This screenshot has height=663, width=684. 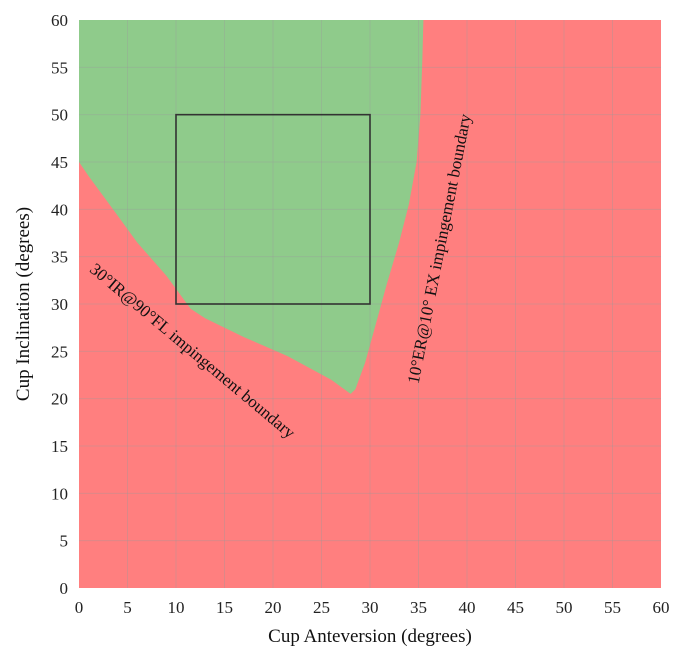 What do you see at coordinates (59, 351) in the screenshot?
I see `y-tick-label: 25` at bounding box center [59, 351].